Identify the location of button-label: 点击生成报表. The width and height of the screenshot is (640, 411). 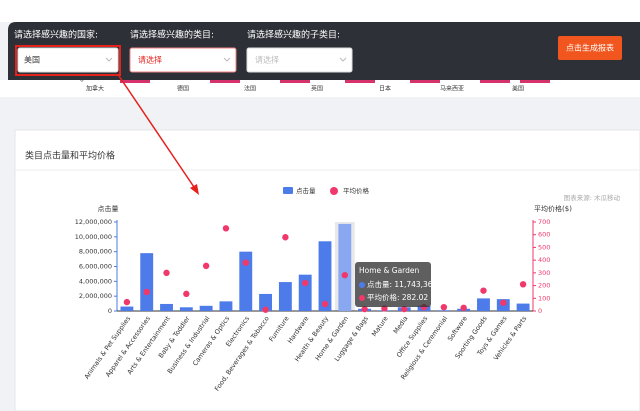
(590, 48).